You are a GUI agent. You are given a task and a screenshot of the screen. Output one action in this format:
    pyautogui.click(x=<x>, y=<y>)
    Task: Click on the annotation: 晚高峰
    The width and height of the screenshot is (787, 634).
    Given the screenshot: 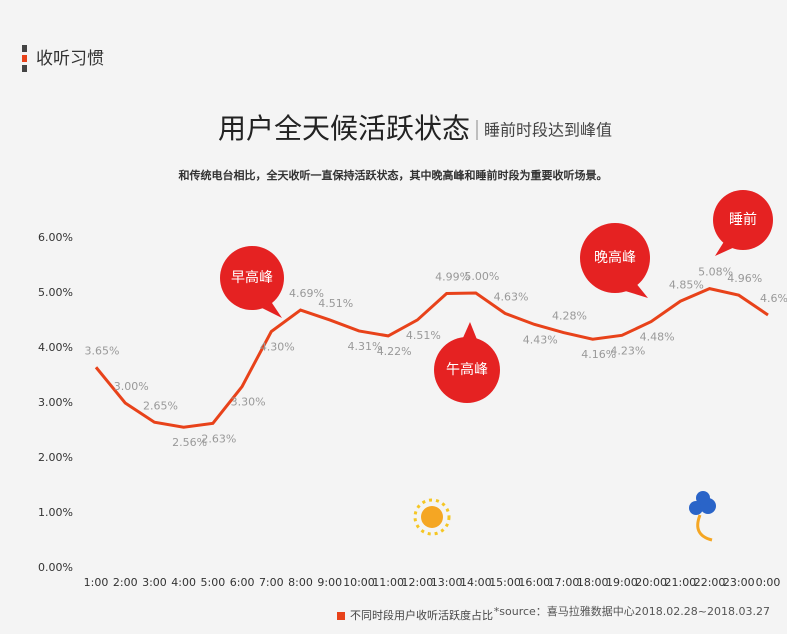 What is the action you would take?
    pyautogui.click(x=615, y=257)
    